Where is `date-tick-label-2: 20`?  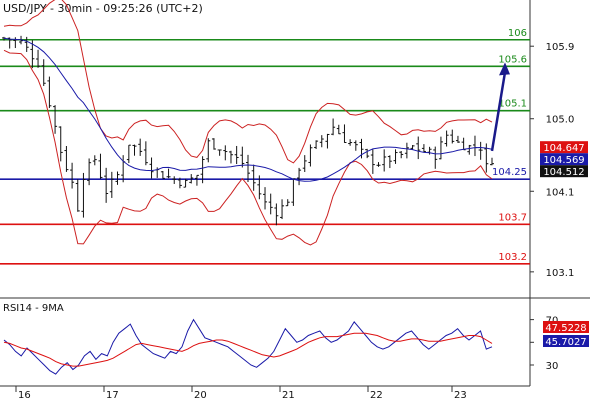 date-tick-label-2: 20 is located at coordinates (200, 395).